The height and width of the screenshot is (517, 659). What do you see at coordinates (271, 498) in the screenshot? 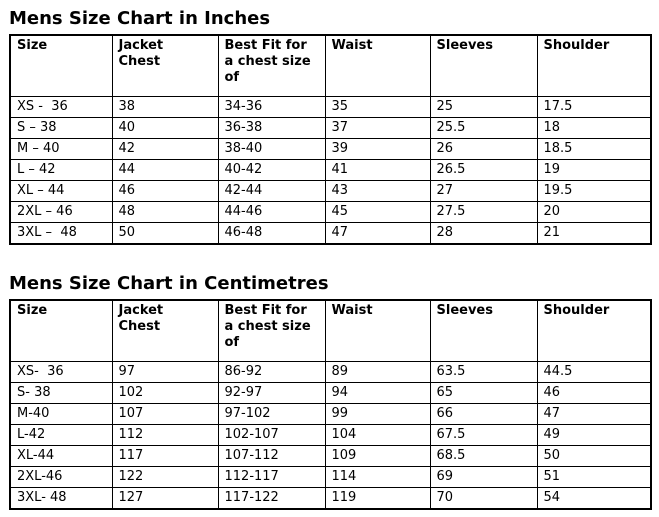
I see `table-cell: 117-122` at bounding box center [271, 498].